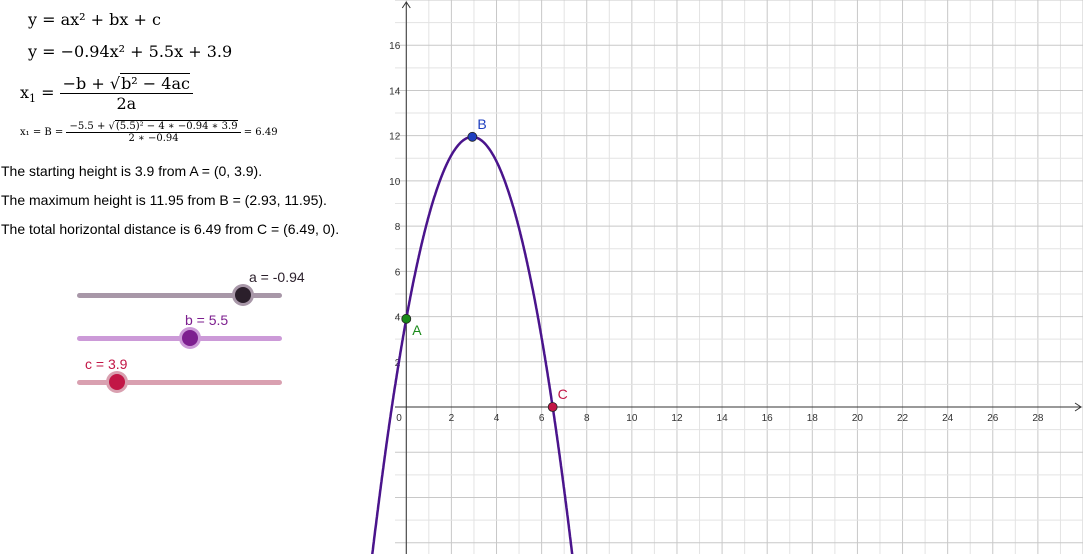  What do you see at coordinates (277, 277) in the screenshot?
I see `slider-a-label: a = -0.94` at bounding box center [277, 277].